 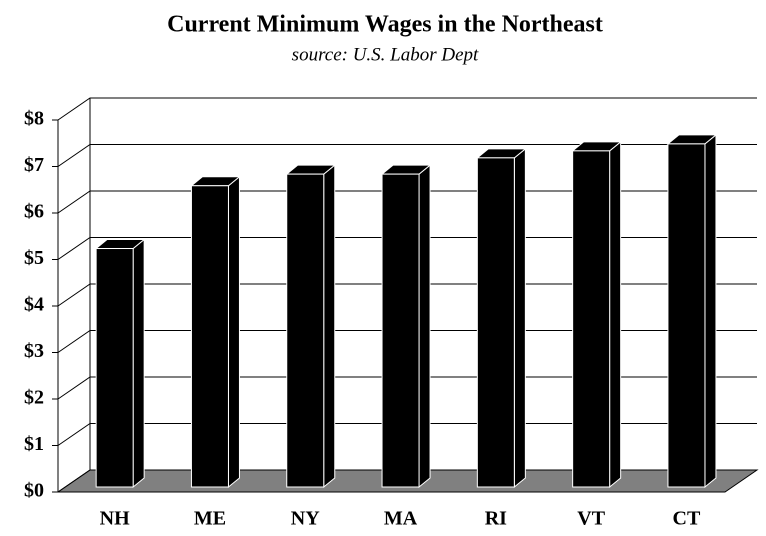 What do you see at coordinates (496, 519) in the screenshot?
I see `x-tick-label: RI` at bounding box center [496, 519].